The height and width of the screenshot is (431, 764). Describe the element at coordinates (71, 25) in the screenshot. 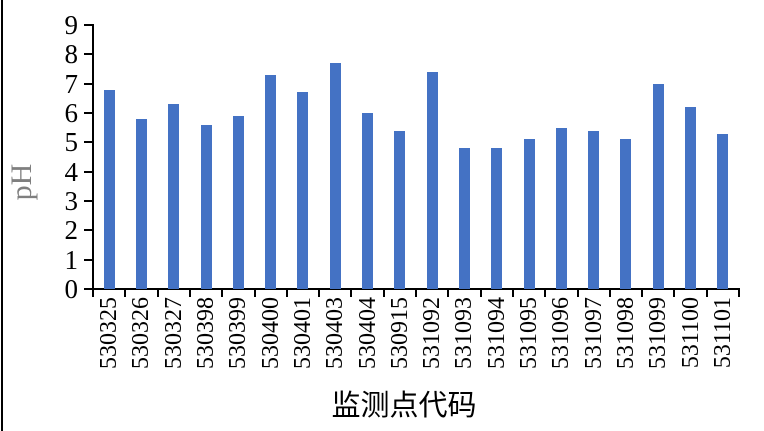

I see `y-tick-label: 9` at that location.